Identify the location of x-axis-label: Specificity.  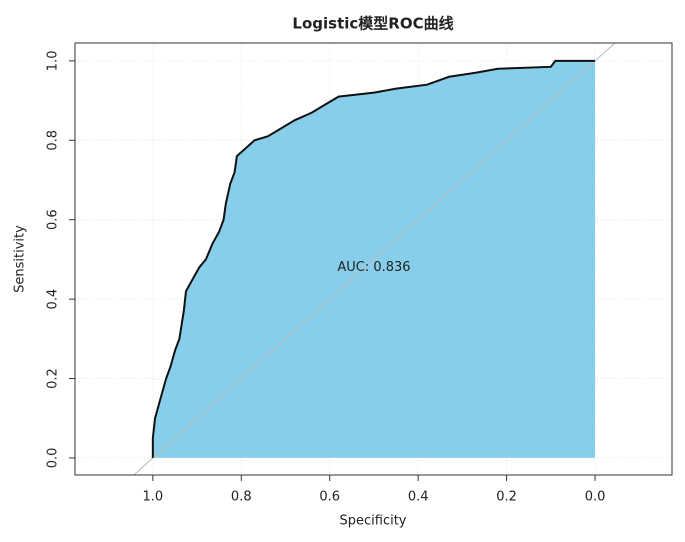
(373, 521).